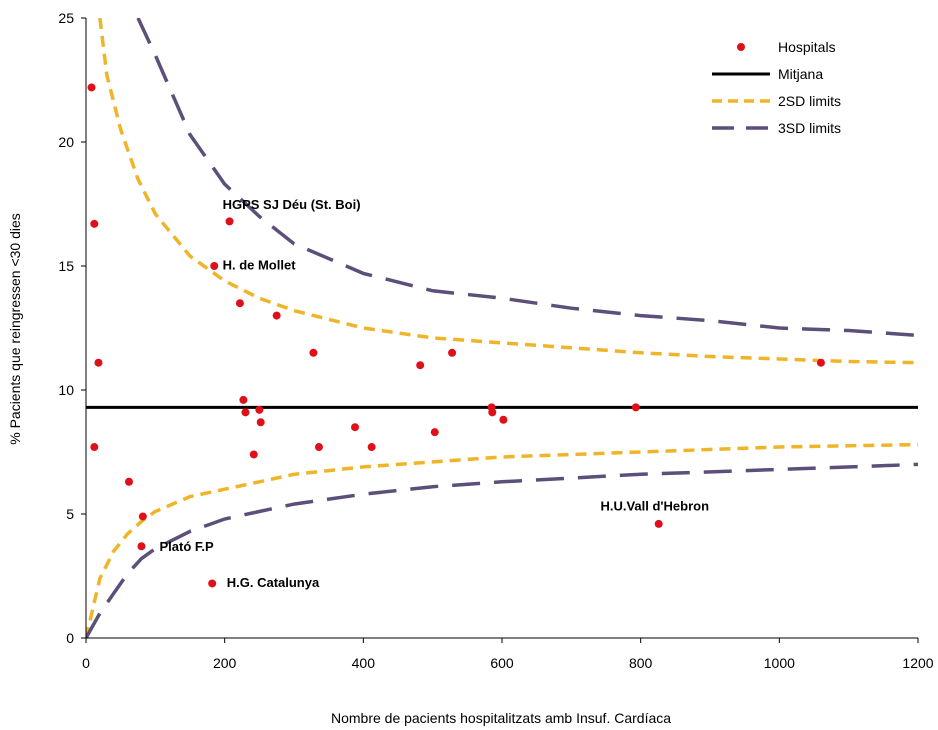 The width and height of the screenshot is (938, 730). I want to click on x-tick-label: 400, so click(364, 663).